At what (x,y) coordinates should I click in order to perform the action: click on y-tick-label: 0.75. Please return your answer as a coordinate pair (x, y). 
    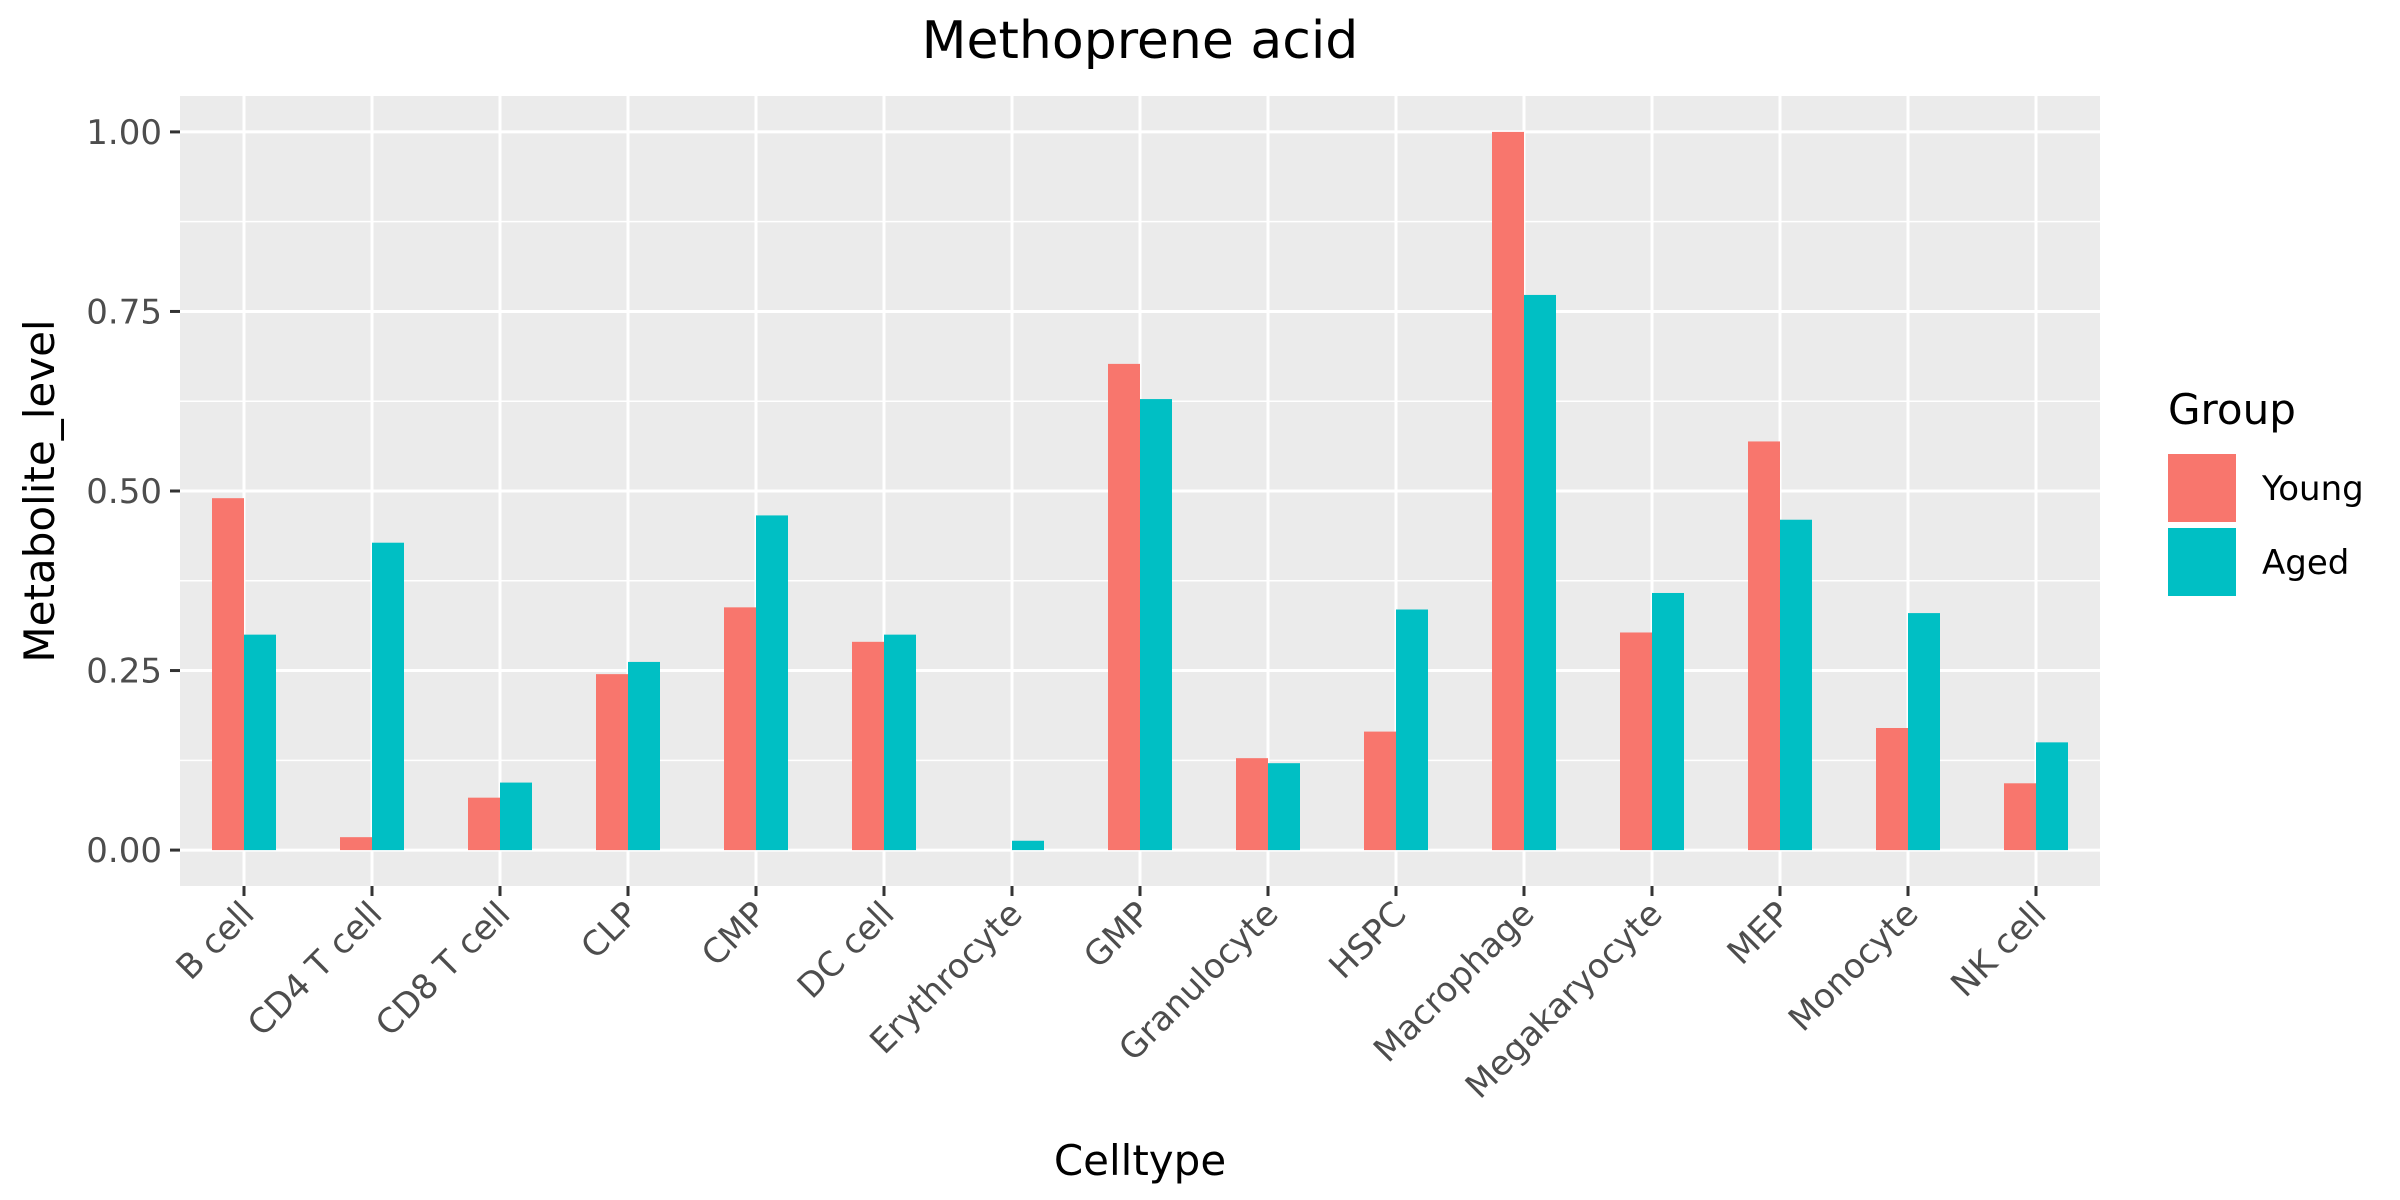
    Looking at the image, I should click on (124, 312).